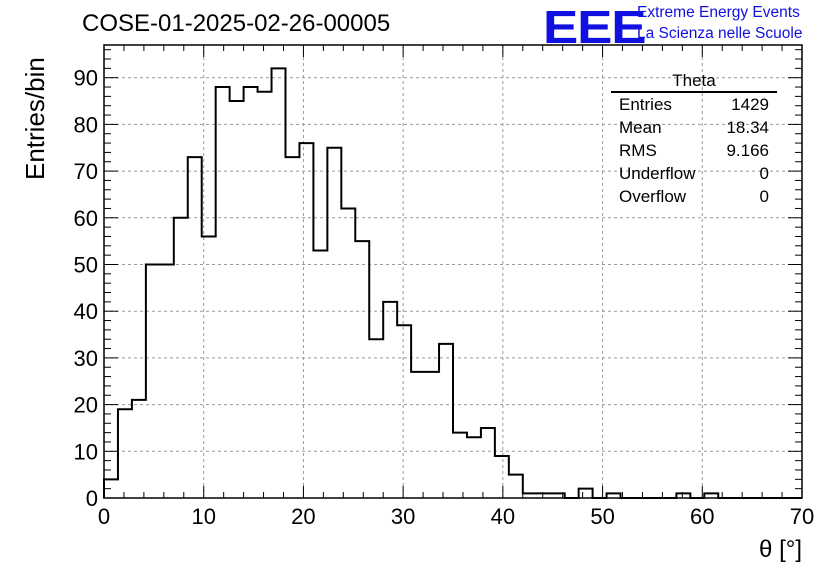  Describe the element at coordinates (694, 104) in the screenshot. I see `stats-row: Entries 1429` at that location.